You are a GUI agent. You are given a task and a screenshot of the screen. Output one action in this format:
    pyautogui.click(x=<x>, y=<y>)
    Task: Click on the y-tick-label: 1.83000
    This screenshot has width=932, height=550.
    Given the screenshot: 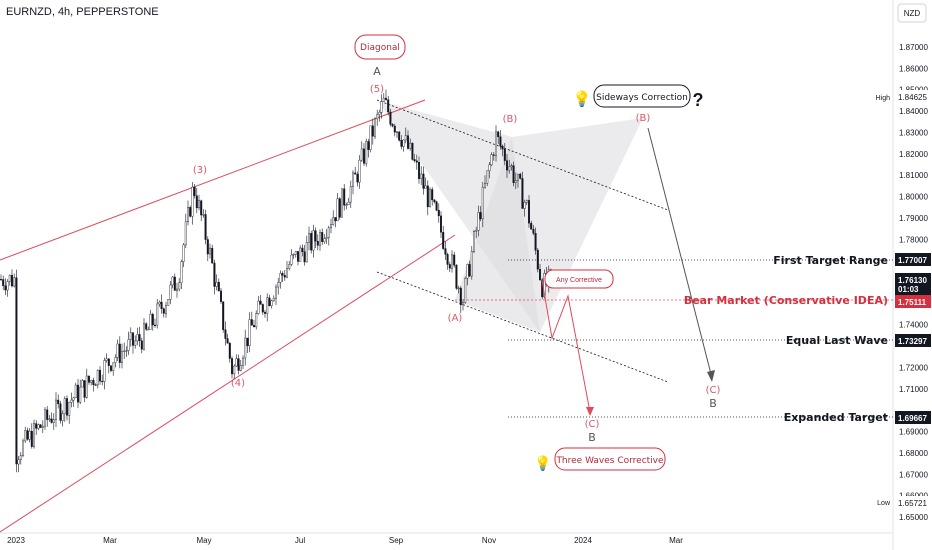 What is the action you would take?
    pyautogui.click(x=913, y=132)
    